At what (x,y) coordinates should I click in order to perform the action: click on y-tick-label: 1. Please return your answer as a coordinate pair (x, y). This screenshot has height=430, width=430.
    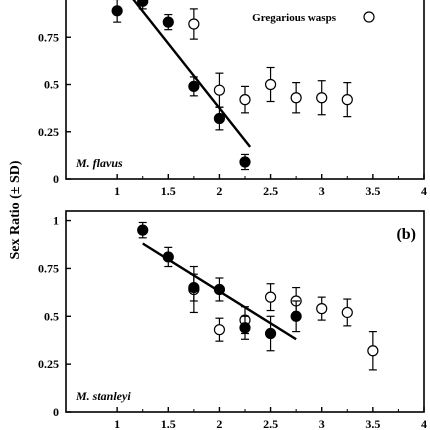
    Looking at the image, I should click on (56, 221).